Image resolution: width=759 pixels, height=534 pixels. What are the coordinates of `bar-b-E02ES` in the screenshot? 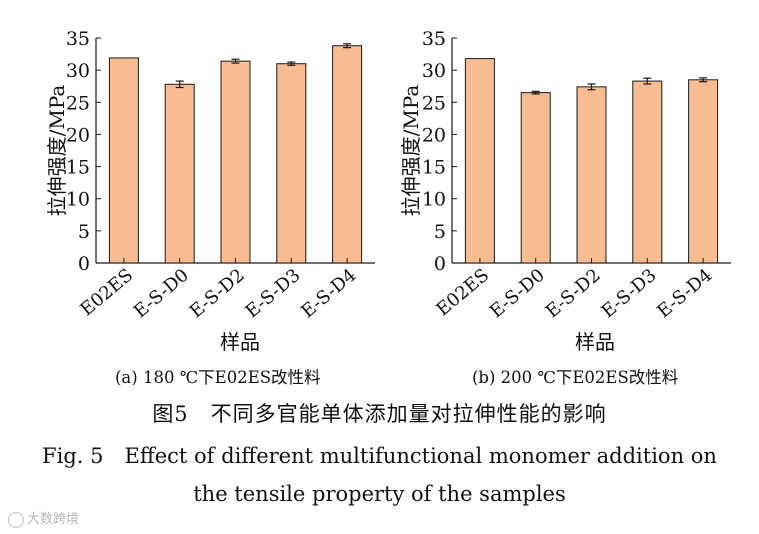 It's located at (479, 161).